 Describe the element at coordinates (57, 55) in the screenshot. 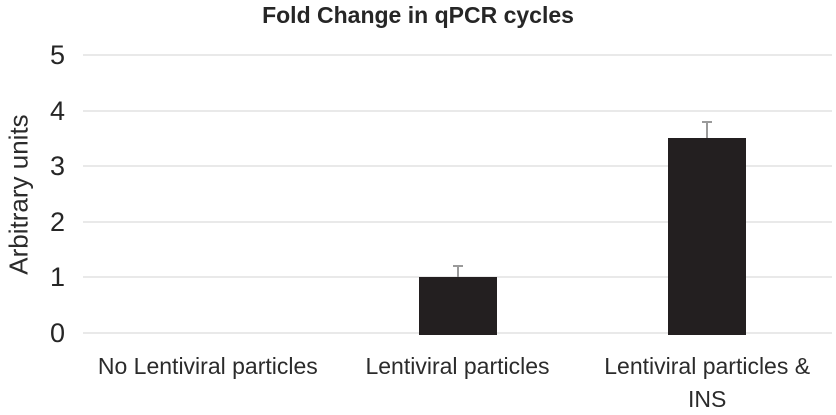

I see `y-tick-label-5: 5` at that location.